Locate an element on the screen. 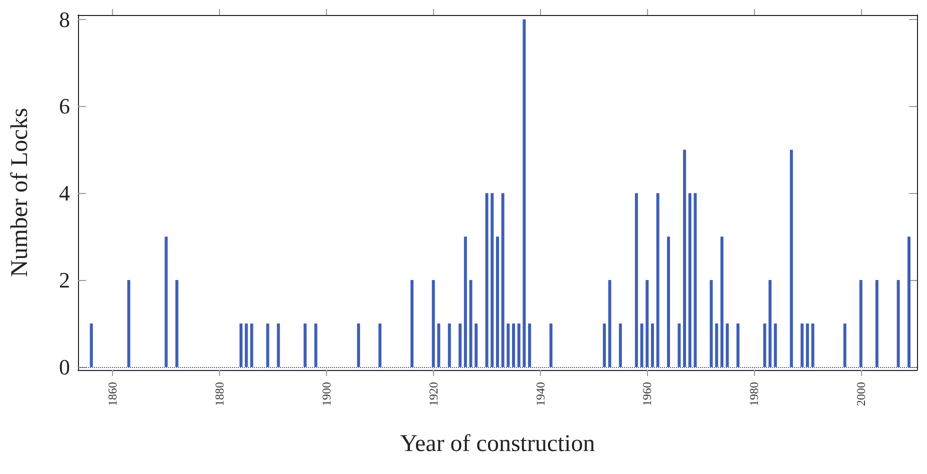 This screenshot has height=474, width=927. y-tick-label: 4 is located at coordinates (64, 193).